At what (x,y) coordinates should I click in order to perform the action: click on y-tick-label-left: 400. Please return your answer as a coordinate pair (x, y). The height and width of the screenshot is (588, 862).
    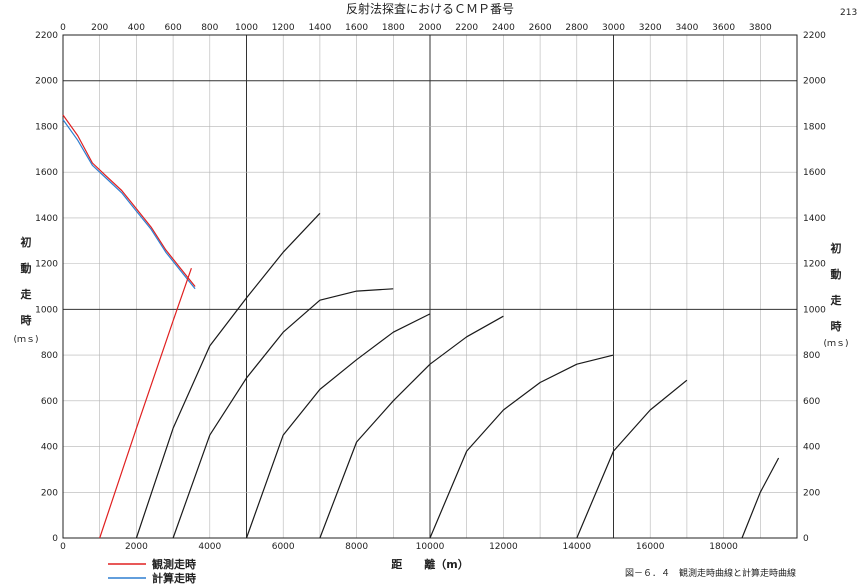
    Looking at the image, I should click on (49, 448).